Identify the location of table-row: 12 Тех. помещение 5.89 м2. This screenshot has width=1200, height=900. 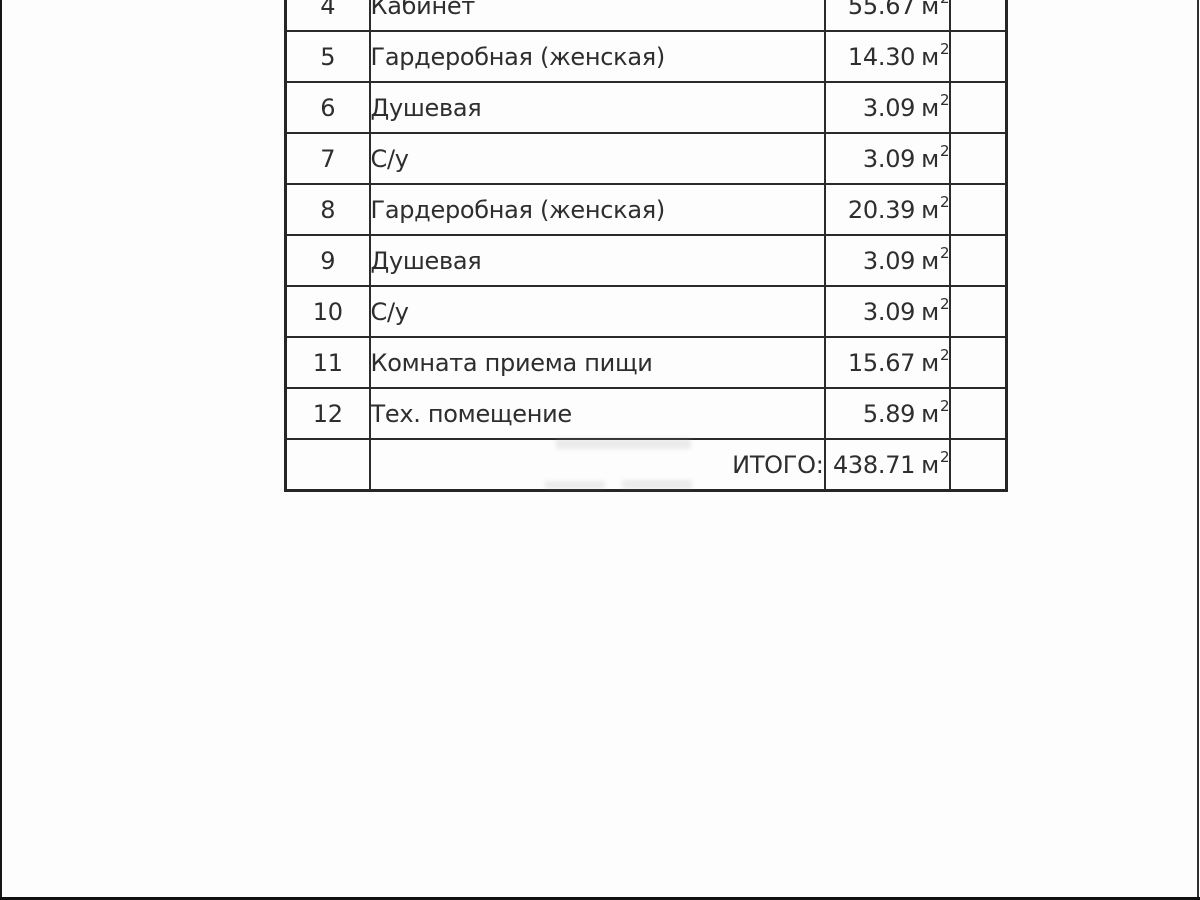
(646, 413).